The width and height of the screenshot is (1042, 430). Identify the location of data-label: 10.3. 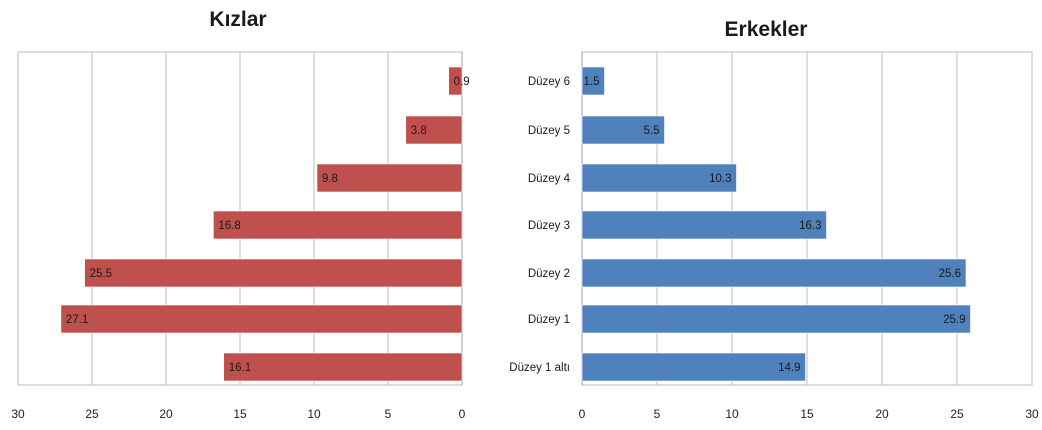
(720, 179).